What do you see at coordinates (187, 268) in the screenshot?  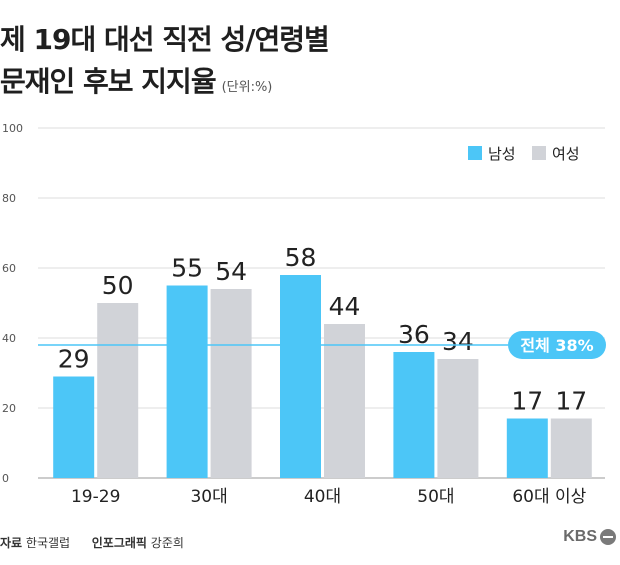 I see `data-label-male: 55` at bounding box center [187, 268].